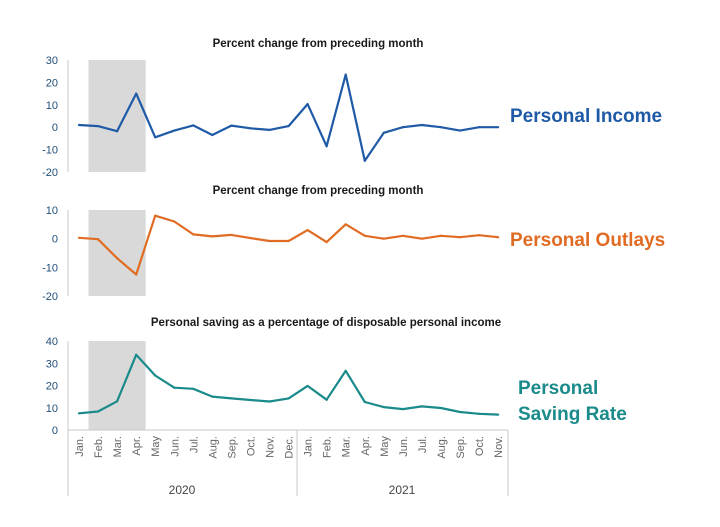 This screenshot has height=527, width=720. Describe the element at coordinates (288, 384) in the screenshot. I see `series-points-saving` at that location.